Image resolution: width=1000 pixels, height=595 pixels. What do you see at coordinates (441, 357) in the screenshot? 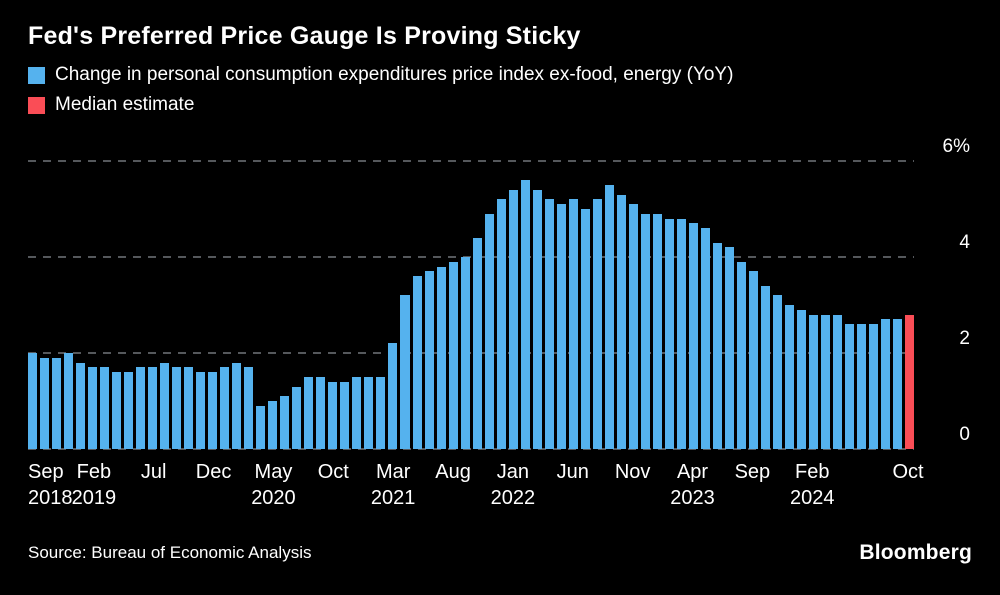
I see `bar-jul-2021` at bounding box center [441, 357].